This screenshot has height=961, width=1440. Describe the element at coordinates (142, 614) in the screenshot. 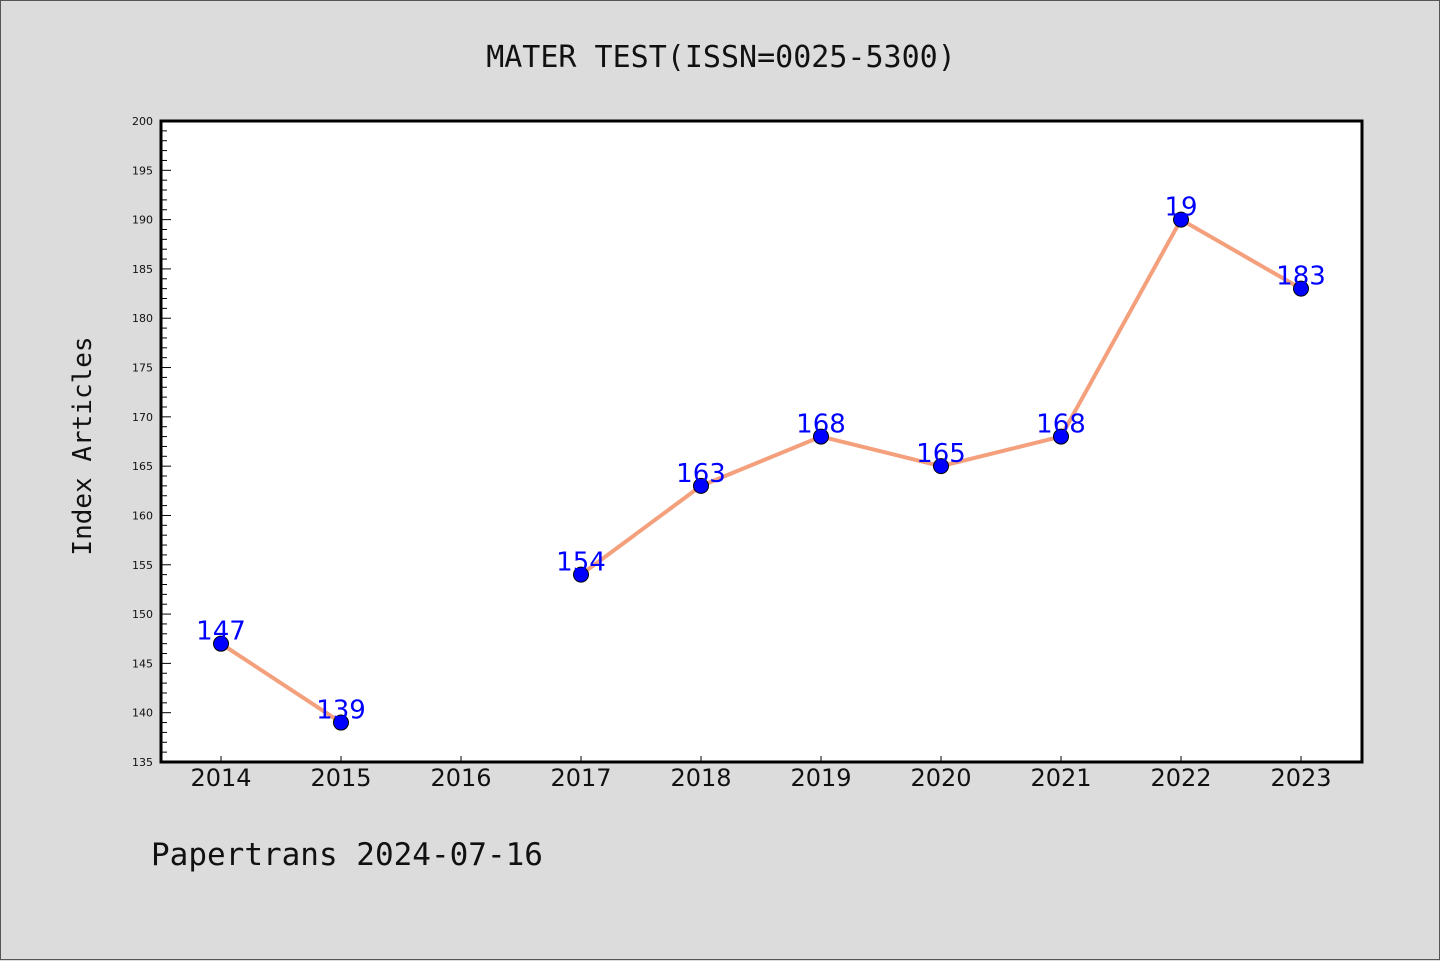

I see `y-tick-label: 150` at that location.